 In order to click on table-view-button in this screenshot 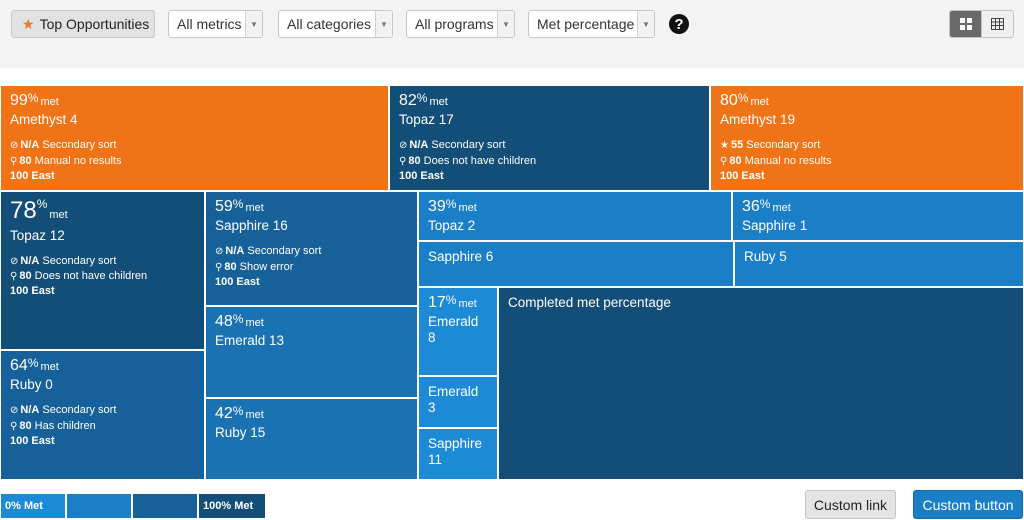, I will do `click(997, 24)`.